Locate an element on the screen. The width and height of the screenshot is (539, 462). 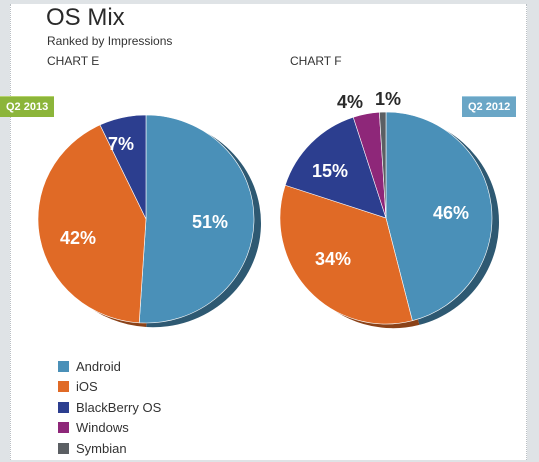
legend-label: Android is located at coordinates (98, 366).